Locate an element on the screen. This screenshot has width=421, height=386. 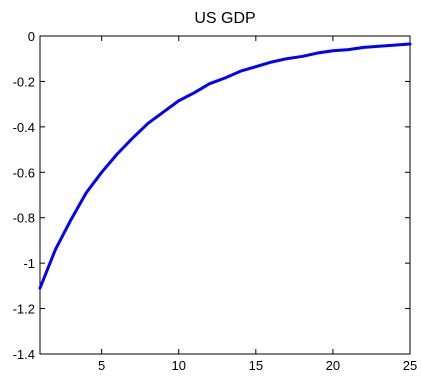
x-tick-label: 25 is located at coordinates (410, 365).